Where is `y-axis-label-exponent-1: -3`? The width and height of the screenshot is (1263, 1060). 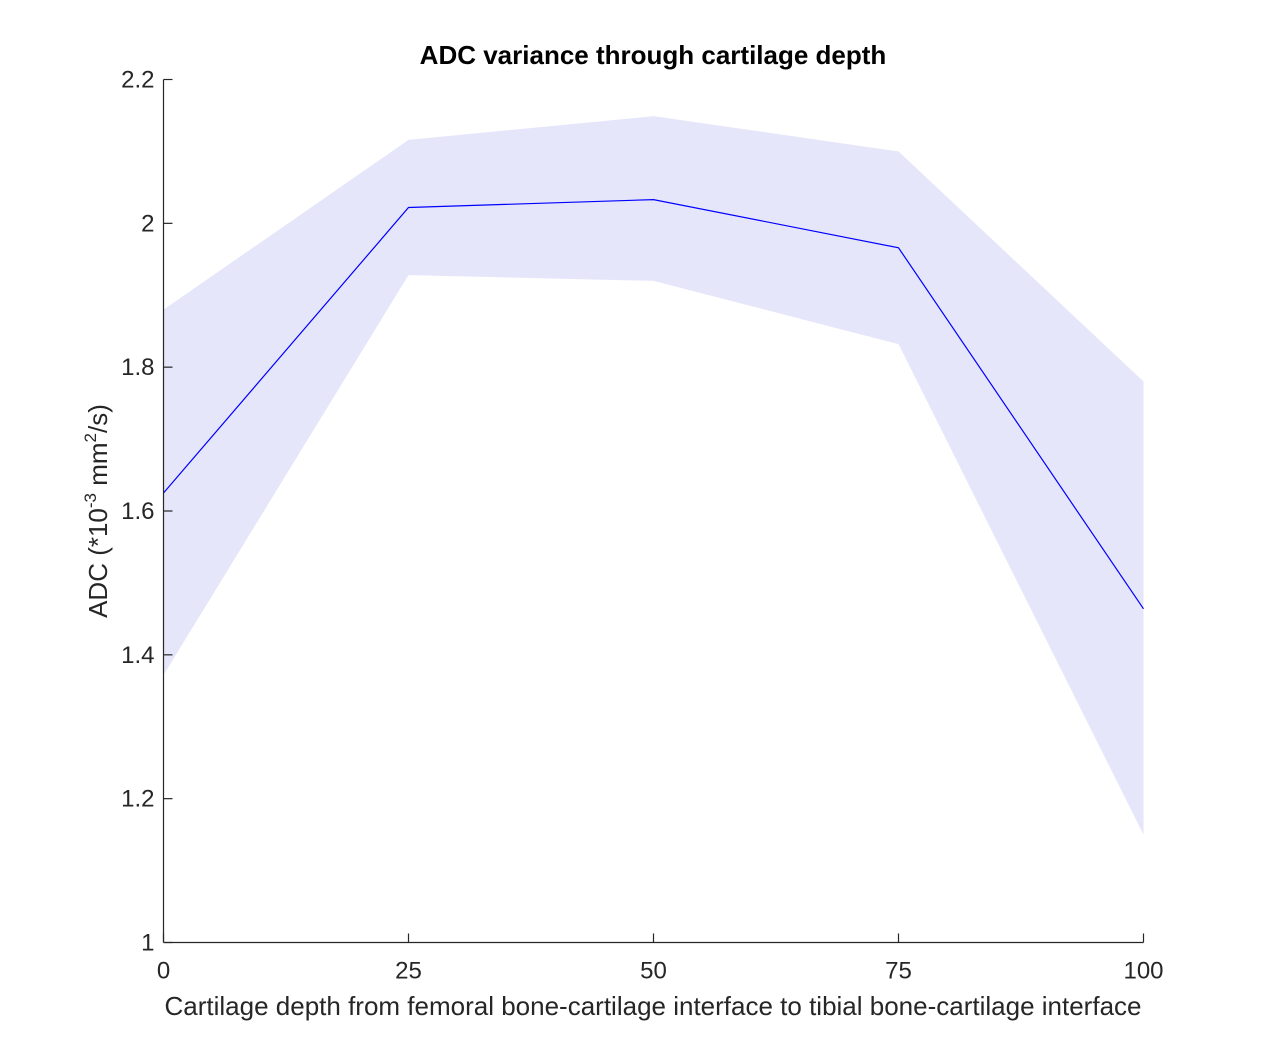 y-axis-label-exponent-1: -3 is located at coordinates (90, 500).